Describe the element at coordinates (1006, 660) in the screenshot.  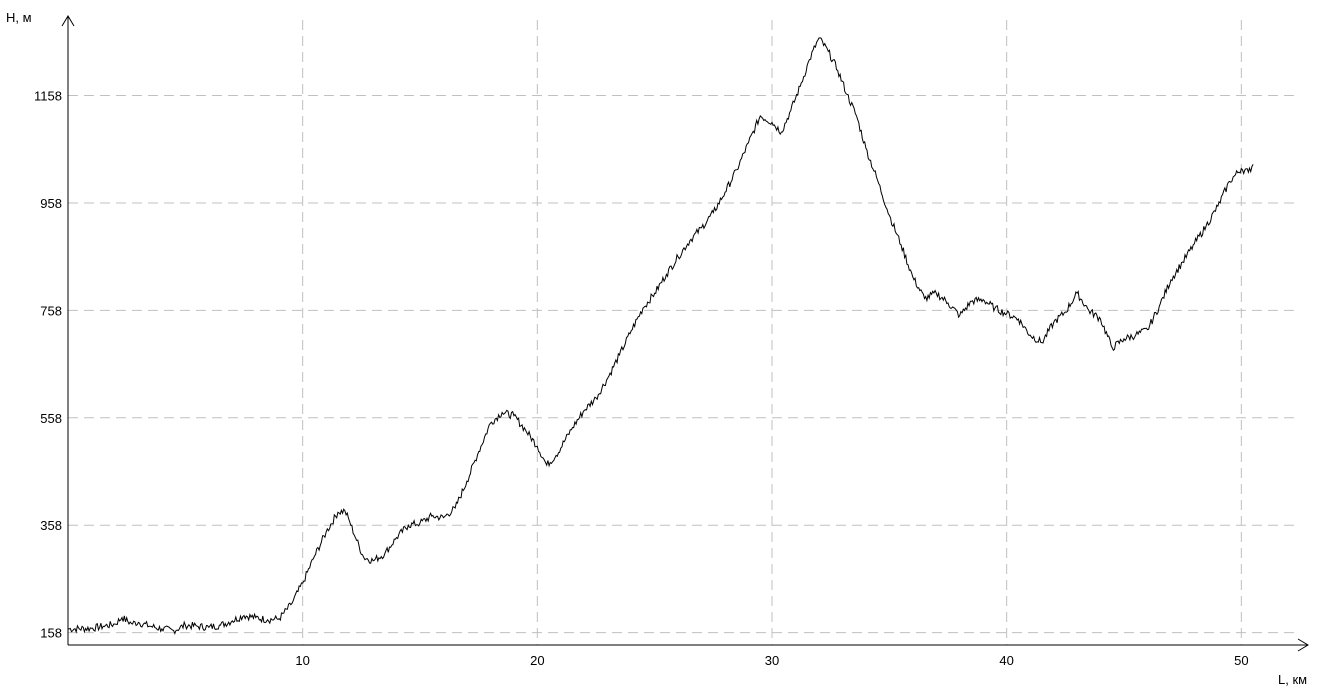
I see `x-tick-label: 40` at that location.